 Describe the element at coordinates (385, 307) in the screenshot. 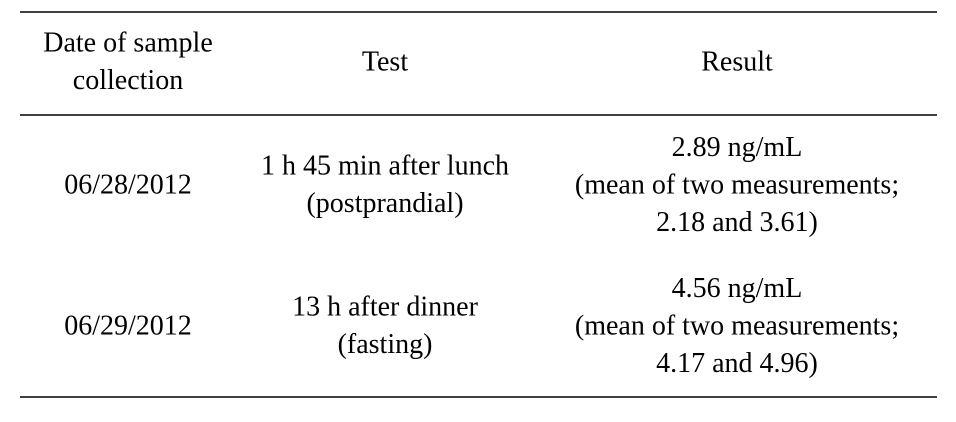

I see `table-cell: 13 h after dinner` at that location.